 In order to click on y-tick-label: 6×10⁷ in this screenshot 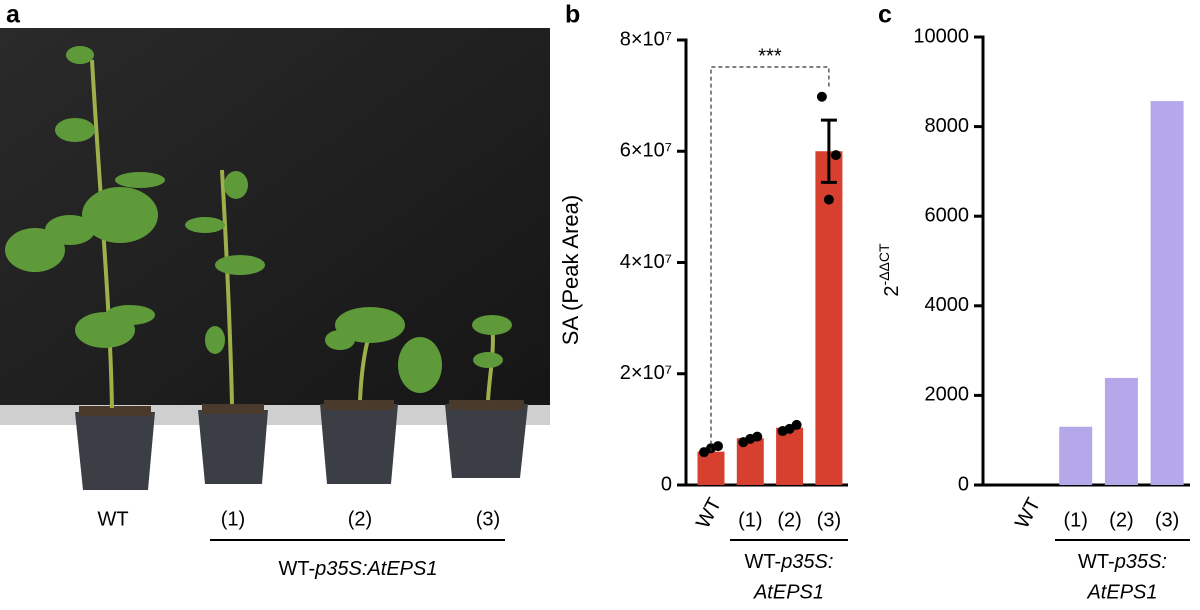, I will do `click(646, 151)`.